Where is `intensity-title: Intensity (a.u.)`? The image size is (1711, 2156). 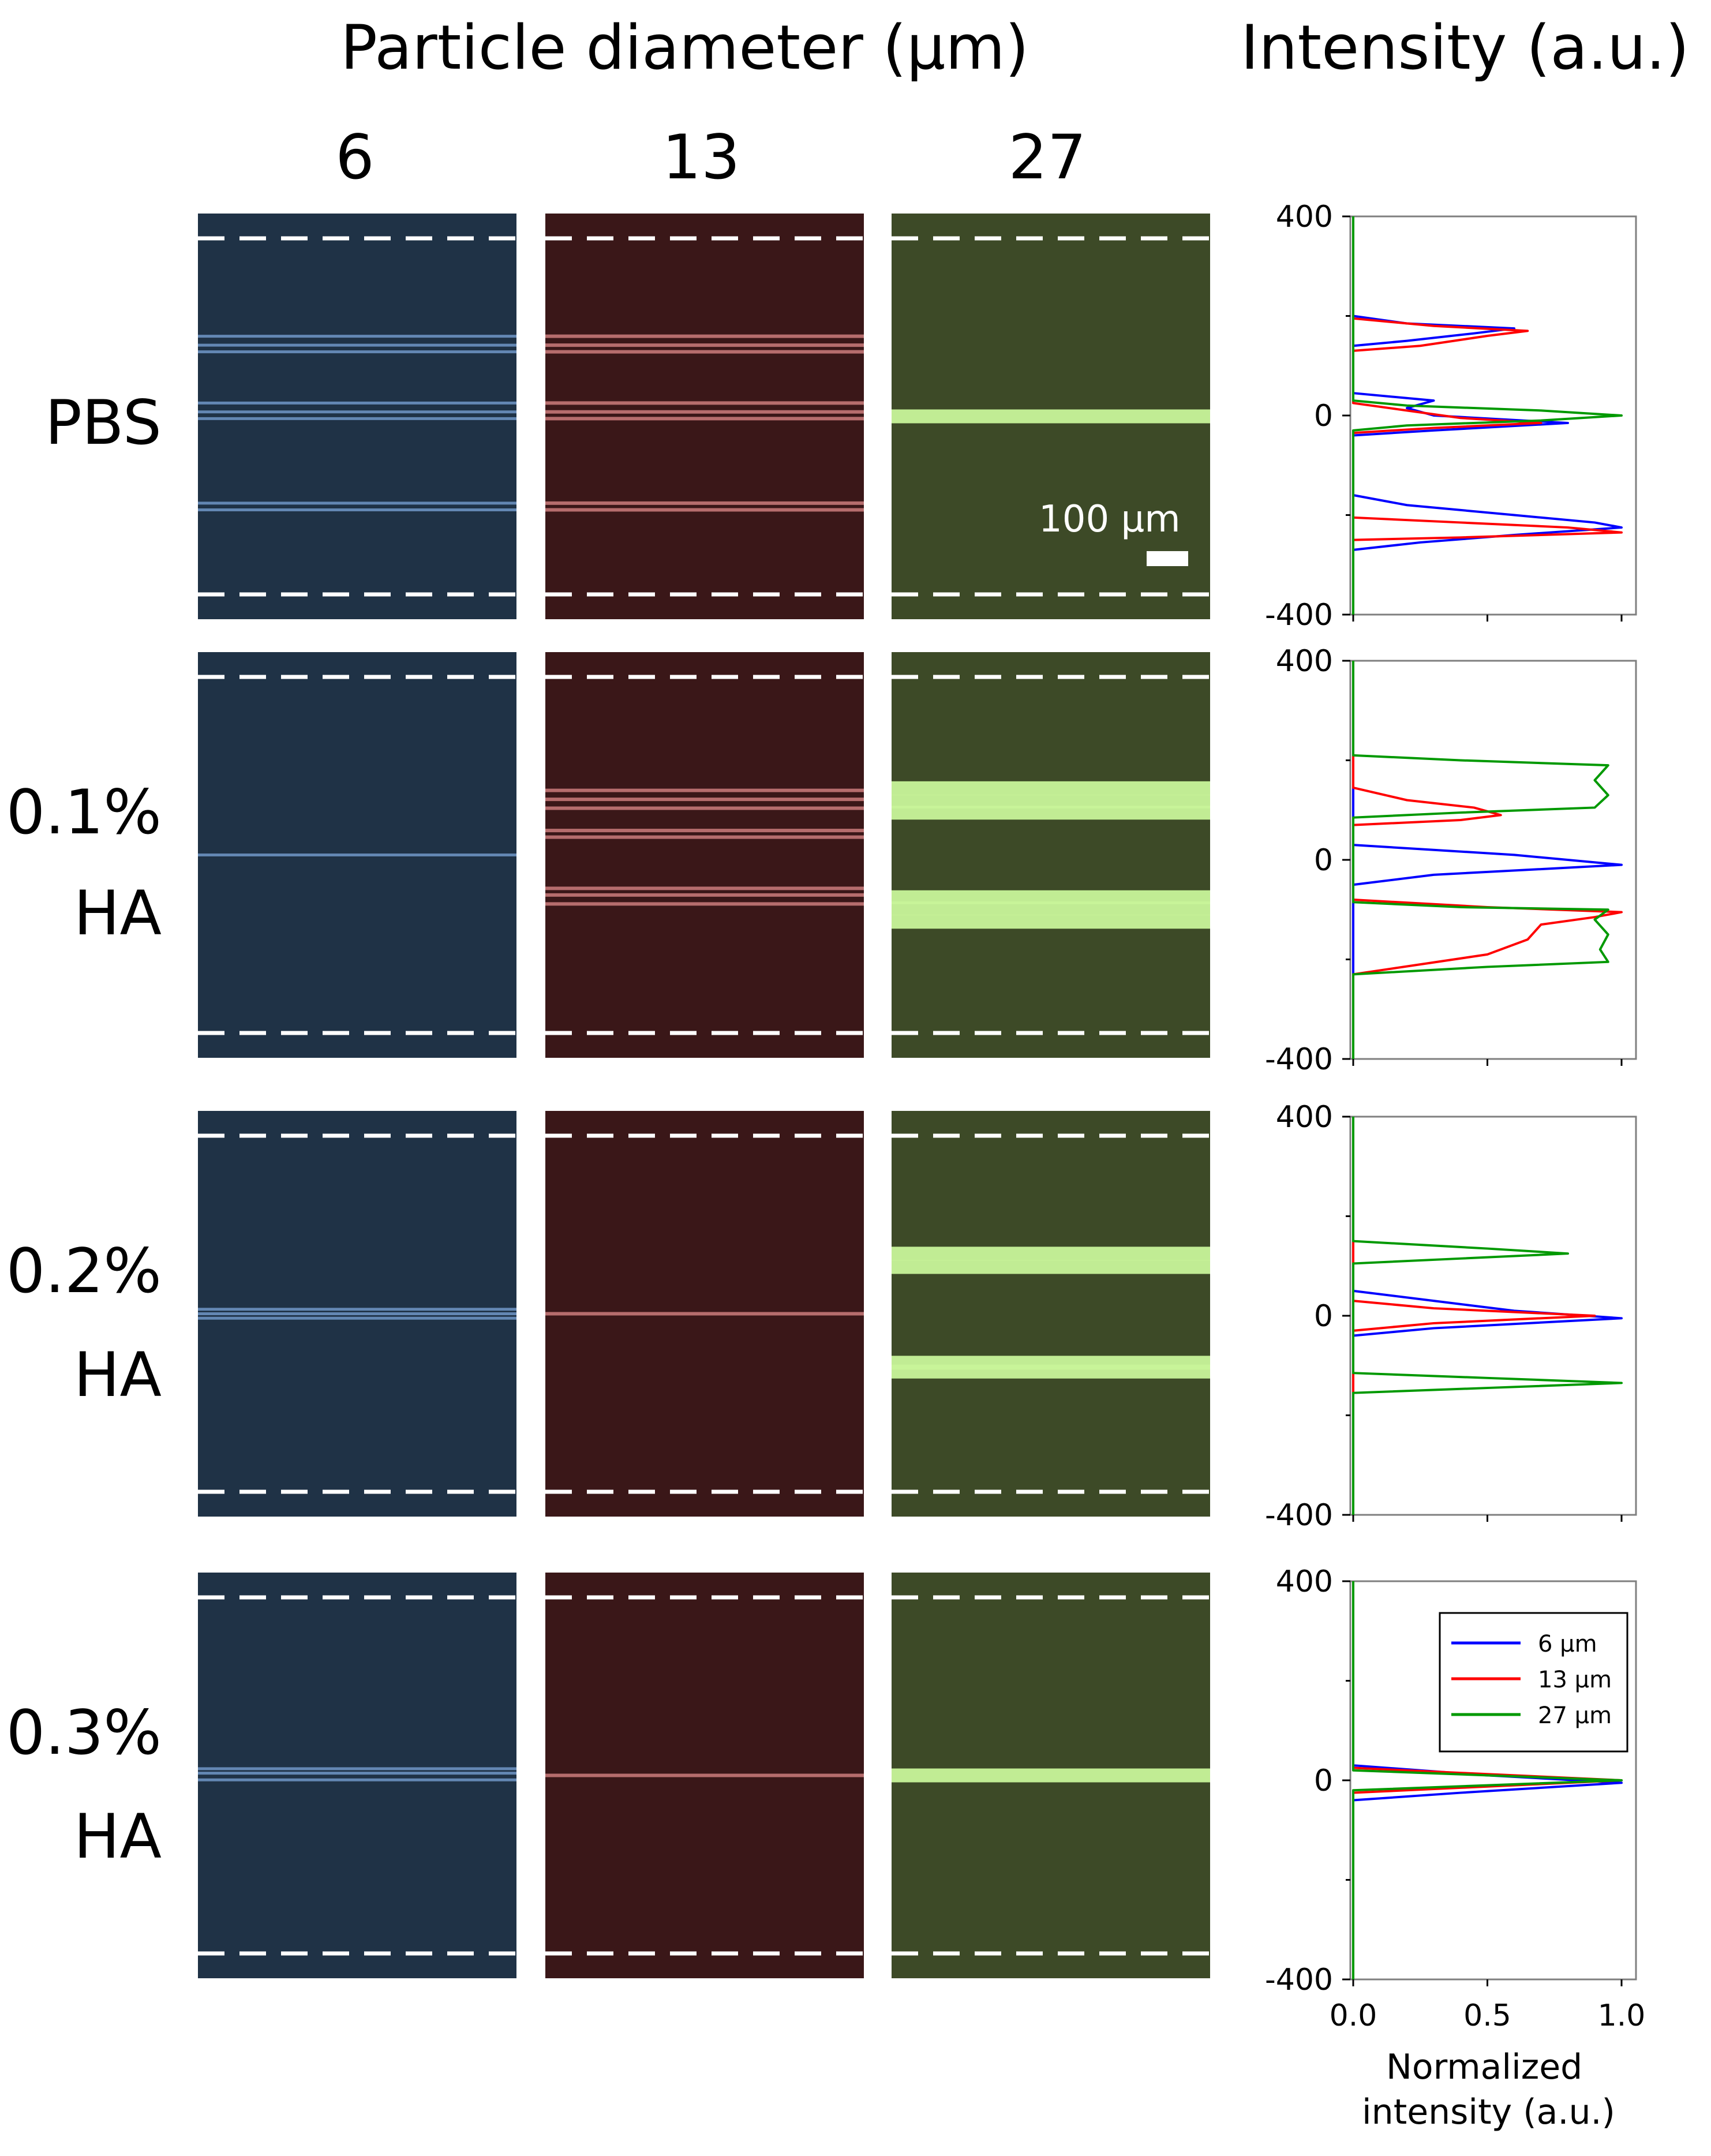 intensity-title: Intensity (a.u.) is located at coordinates (1466, 48).